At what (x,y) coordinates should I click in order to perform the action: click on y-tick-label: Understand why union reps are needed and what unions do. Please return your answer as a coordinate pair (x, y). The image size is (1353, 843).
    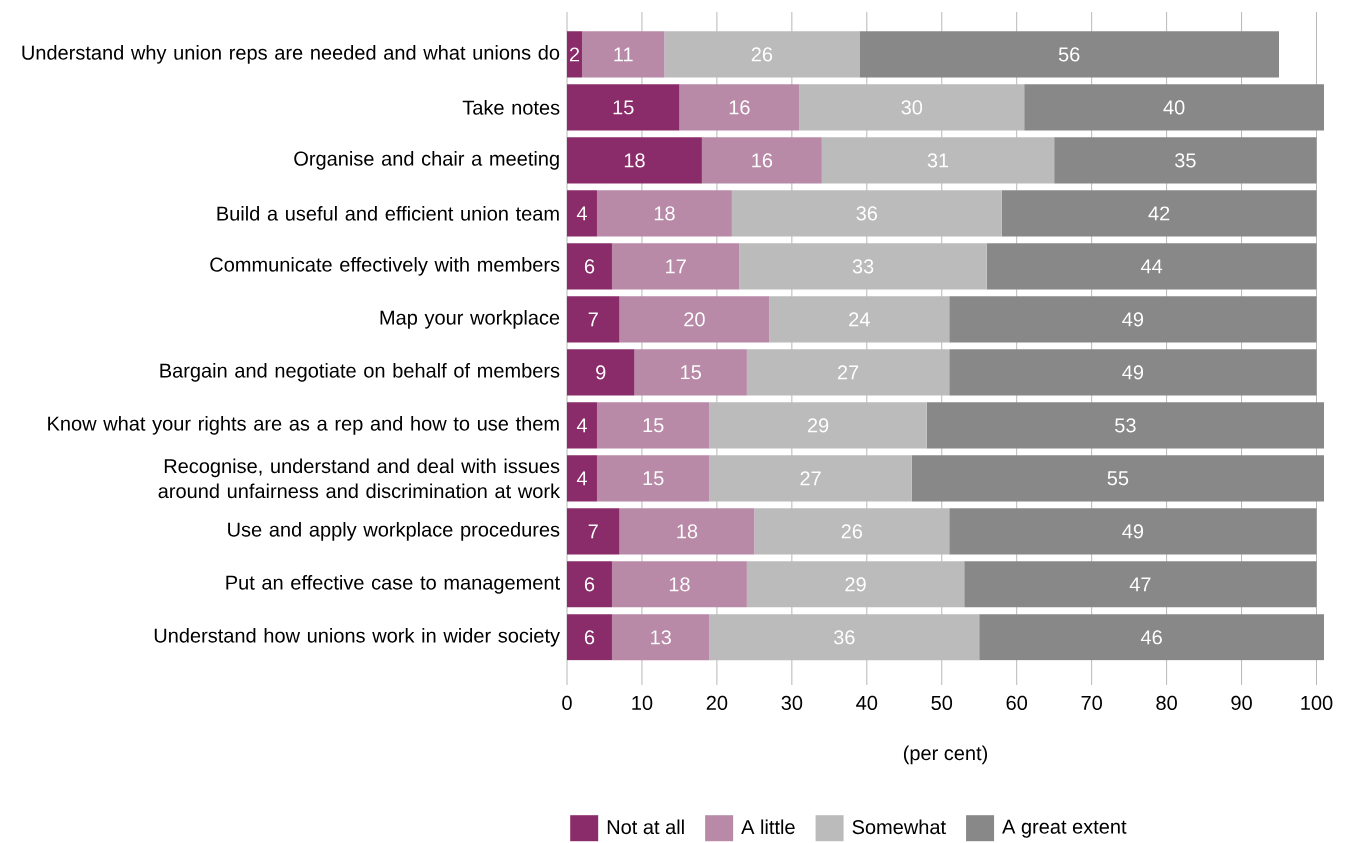
    Looking at the image, I should click on (291, 54).